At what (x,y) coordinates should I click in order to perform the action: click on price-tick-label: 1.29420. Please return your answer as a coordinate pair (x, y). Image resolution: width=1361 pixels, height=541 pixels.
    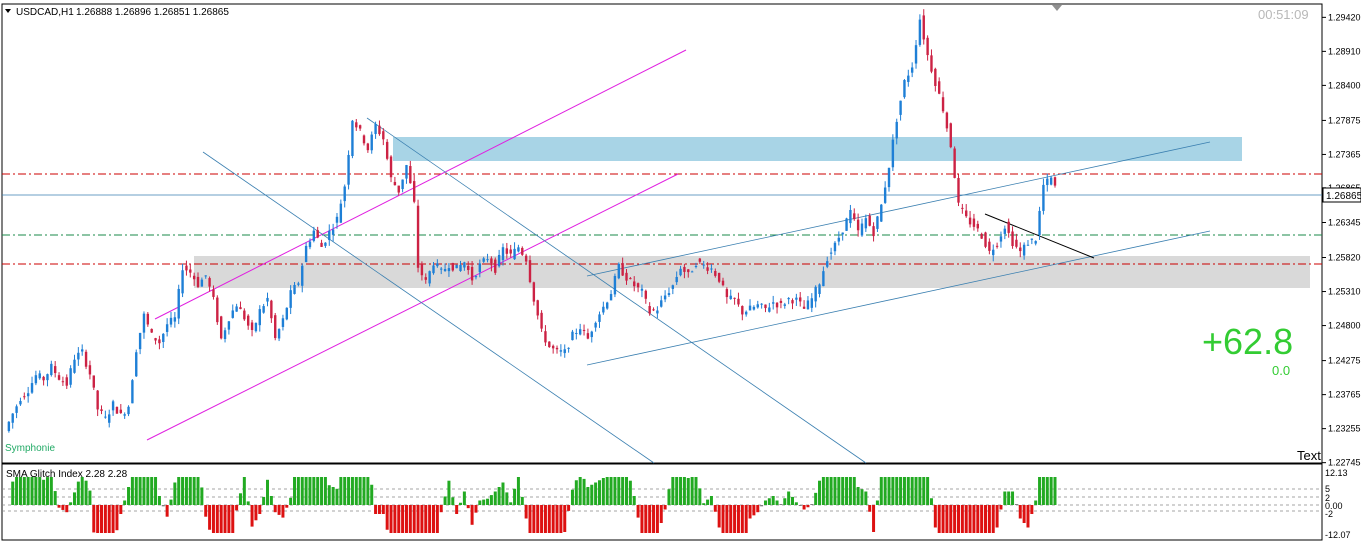
    Looking at the image, I should click on (1344, 17).